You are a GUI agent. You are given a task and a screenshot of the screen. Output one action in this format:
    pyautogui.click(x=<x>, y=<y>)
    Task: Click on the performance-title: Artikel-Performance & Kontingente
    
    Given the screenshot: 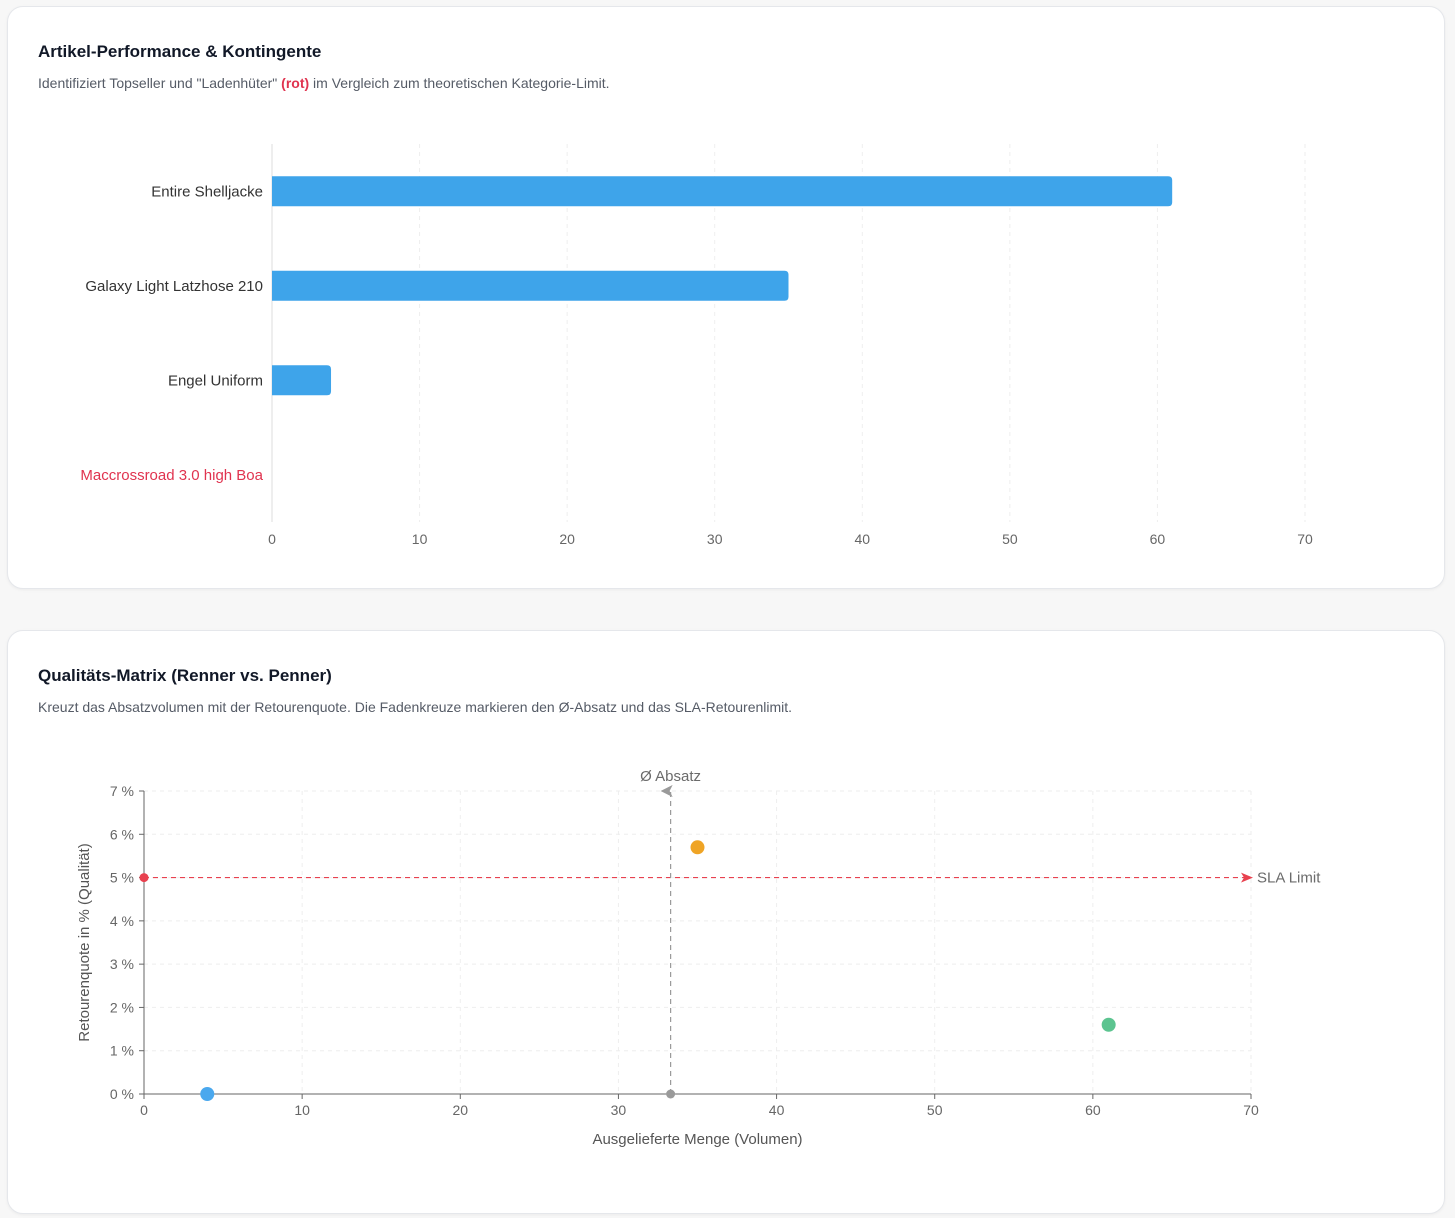 What is the action you would take?
    pyautogui.click(x=180, y=51)
    